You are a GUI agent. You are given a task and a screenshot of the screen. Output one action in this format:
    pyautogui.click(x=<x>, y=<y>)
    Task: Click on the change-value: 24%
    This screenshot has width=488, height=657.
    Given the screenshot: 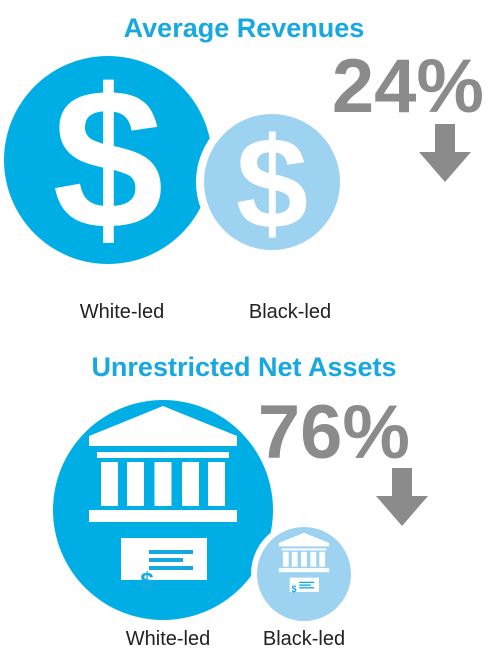 What is the action you would take?
    pyautogui.click(x=408, y=86)
    